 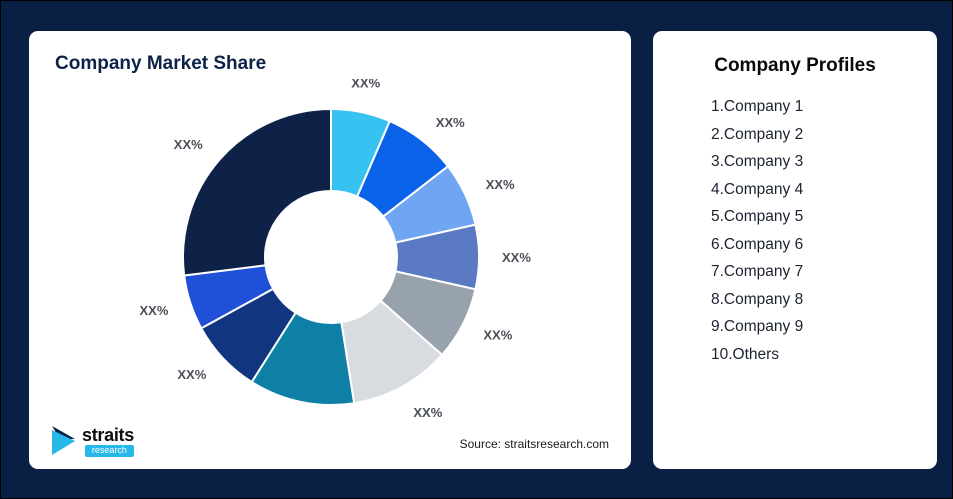 I want to click on straits-research-logo: straits research, so click(x=91, y=441).